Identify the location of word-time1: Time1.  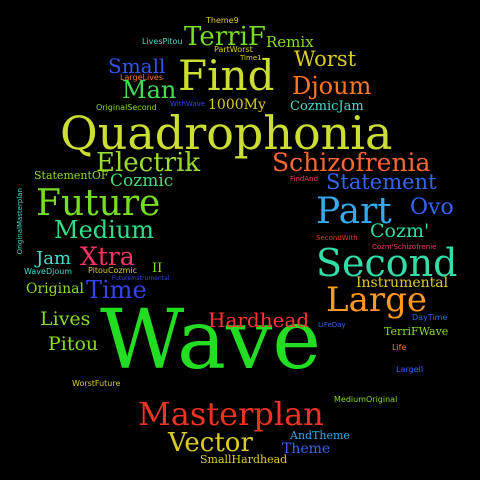
(251, 58).